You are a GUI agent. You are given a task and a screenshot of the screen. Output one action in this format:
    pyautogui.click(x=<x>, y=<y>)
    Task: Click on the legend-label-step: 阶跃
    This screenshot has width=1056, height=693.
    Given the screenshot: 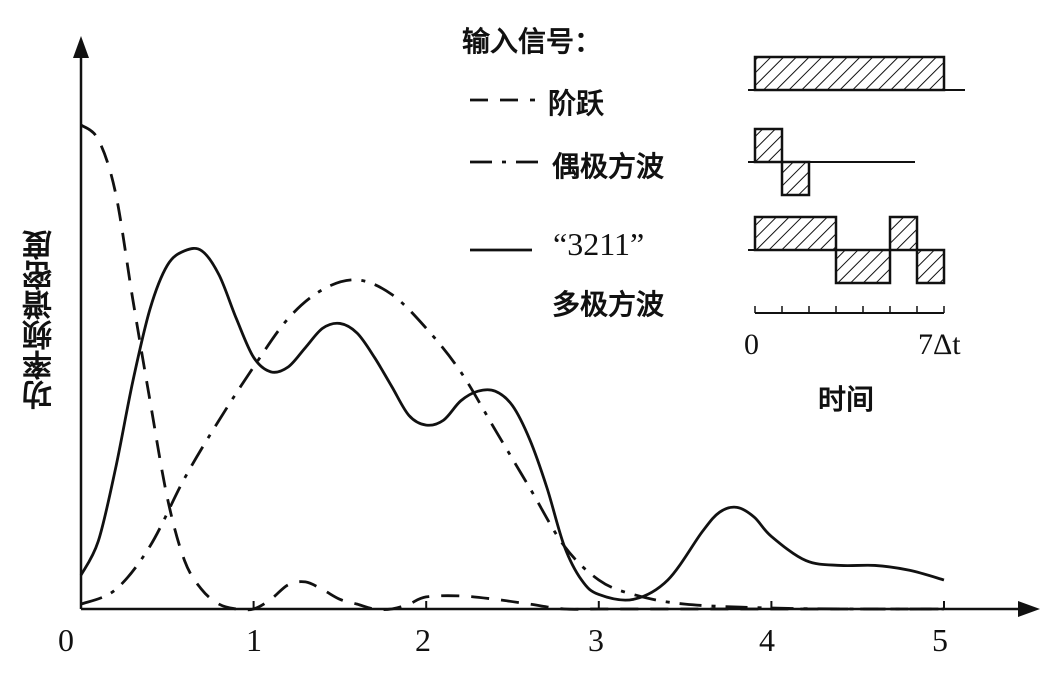 What is the action you would take?
    pyautogui.click(x=576, y=103)
    